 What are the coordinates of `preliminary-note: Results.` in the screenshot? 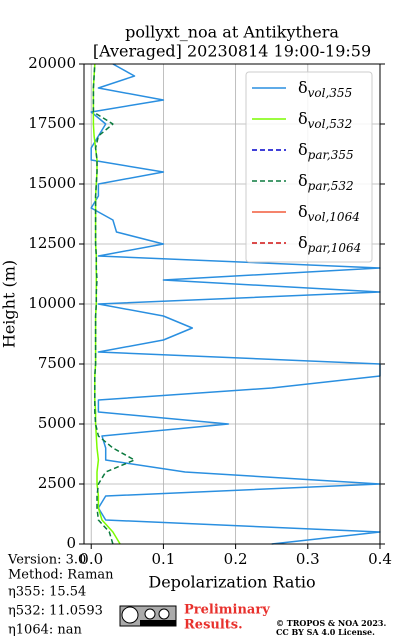 It's located at (213, 625).